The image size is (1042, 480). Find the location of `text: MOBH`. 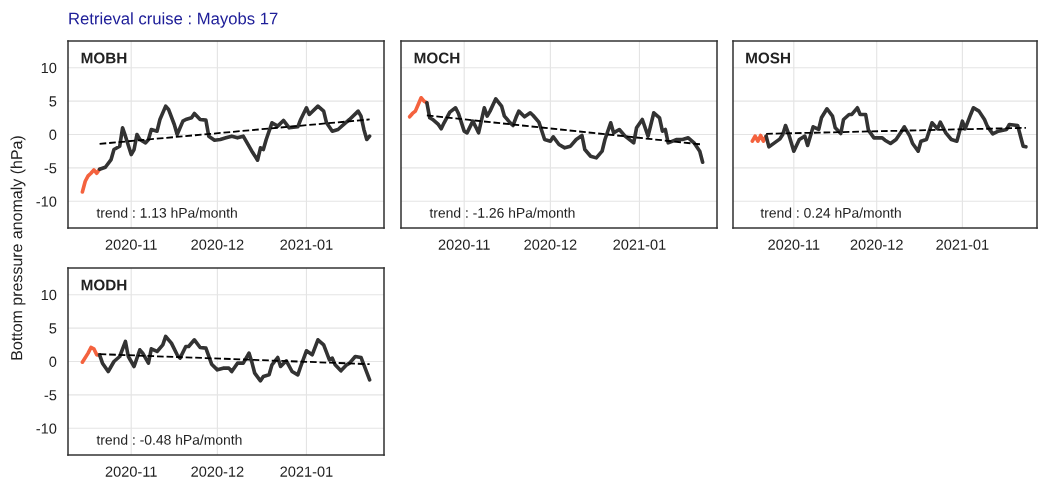

text: MOBH is located at coordinates (104, 58).